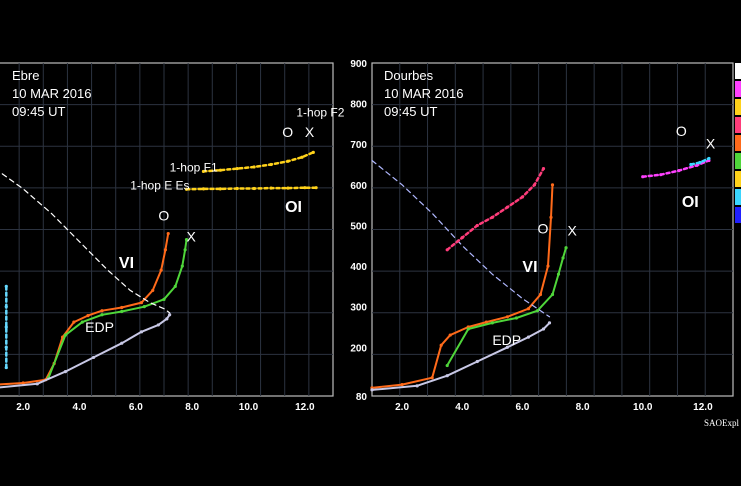 The width and height of the screenshot is (741, 486). I want to click on x-tick-label: 2.0, so click(402, 407).